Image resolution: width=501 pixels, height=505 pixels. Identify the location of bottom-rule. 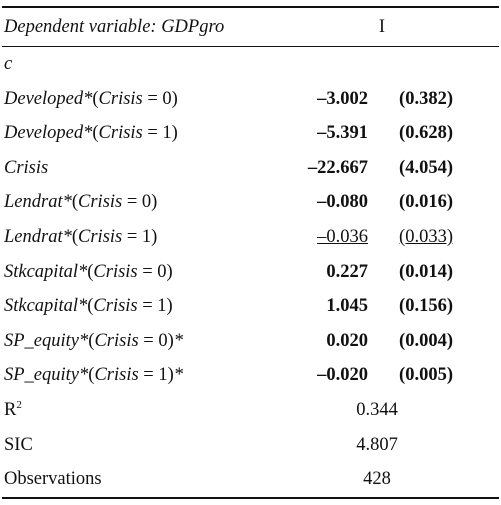
(250, 497).